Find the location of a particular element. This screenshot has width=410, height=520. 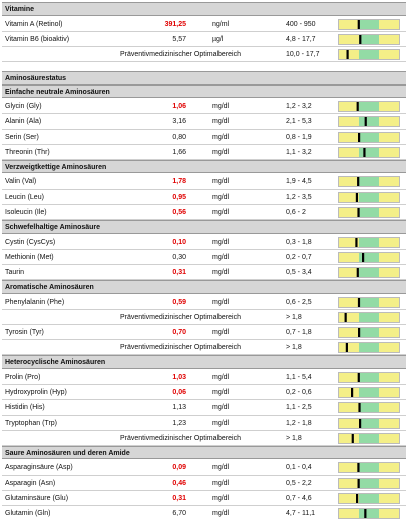

section-header: Saure Aminosäuren und deren Amide is located at coordinates (204, 452).